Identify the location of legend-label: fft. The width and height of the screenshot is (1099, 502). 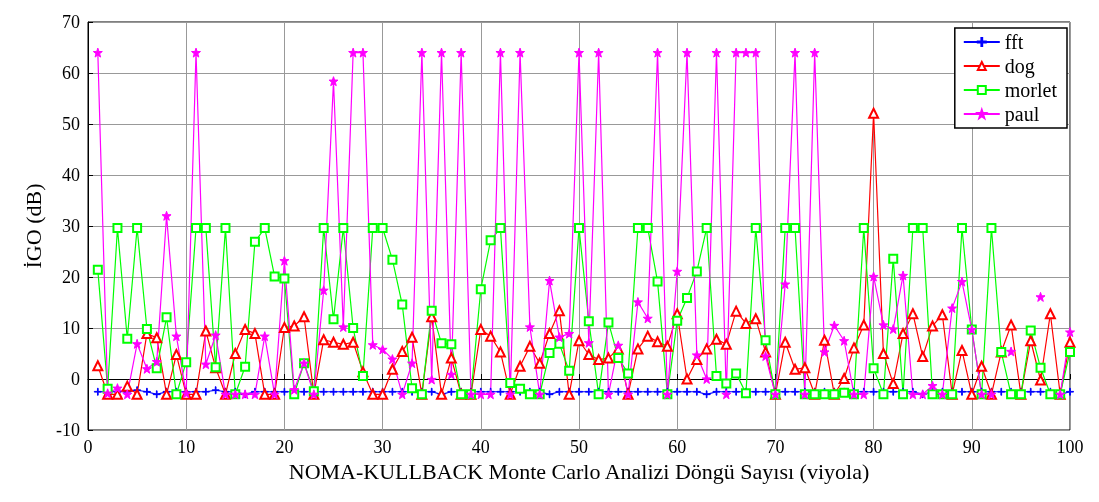
(1014, 42).